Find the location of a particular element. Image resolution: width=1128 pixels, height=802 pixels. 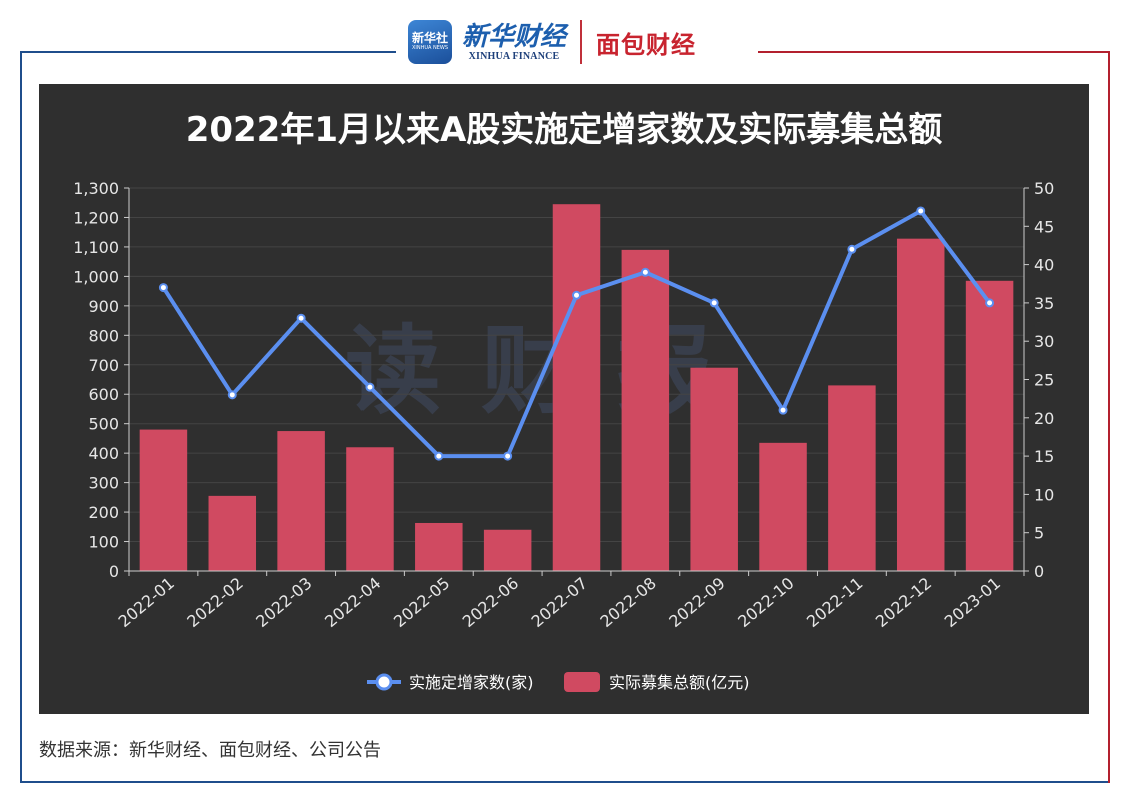

right-axis-tick-label: 35 is located at coordinates (1044, 303).